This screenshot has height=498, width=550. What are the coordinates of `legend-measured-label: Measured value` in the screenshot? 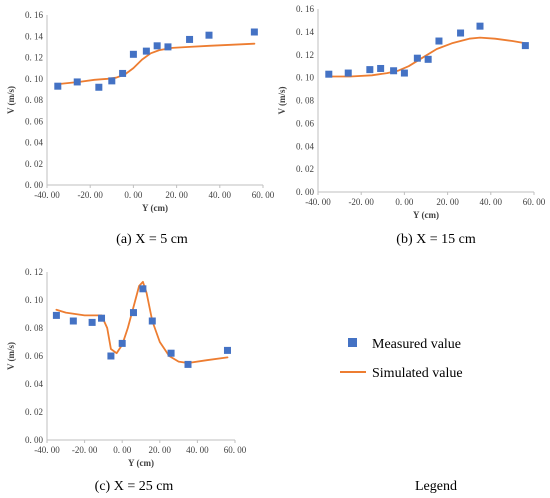 It's located at (416, 344).